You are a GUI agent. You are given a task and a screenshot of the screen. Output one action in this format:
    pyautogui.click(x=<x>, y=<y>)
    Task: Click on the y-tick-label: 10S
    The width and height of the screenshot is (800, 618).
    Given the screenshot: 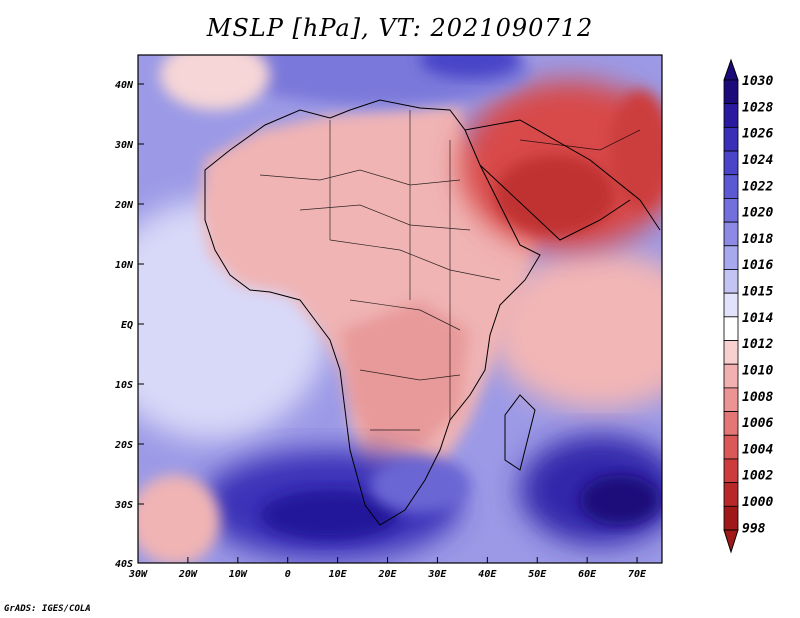 What is the action you would take?
    pyautogui.click(x=124, y=385)
    